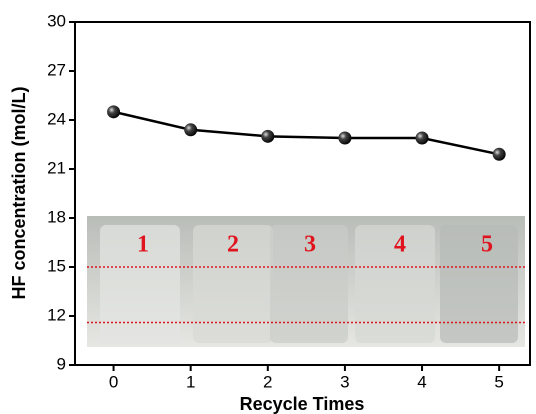 The image size is (536, 414). Describe the element at coordinates (56, 216) in the screenshot. I see `y-tick-label: 18` at that location.